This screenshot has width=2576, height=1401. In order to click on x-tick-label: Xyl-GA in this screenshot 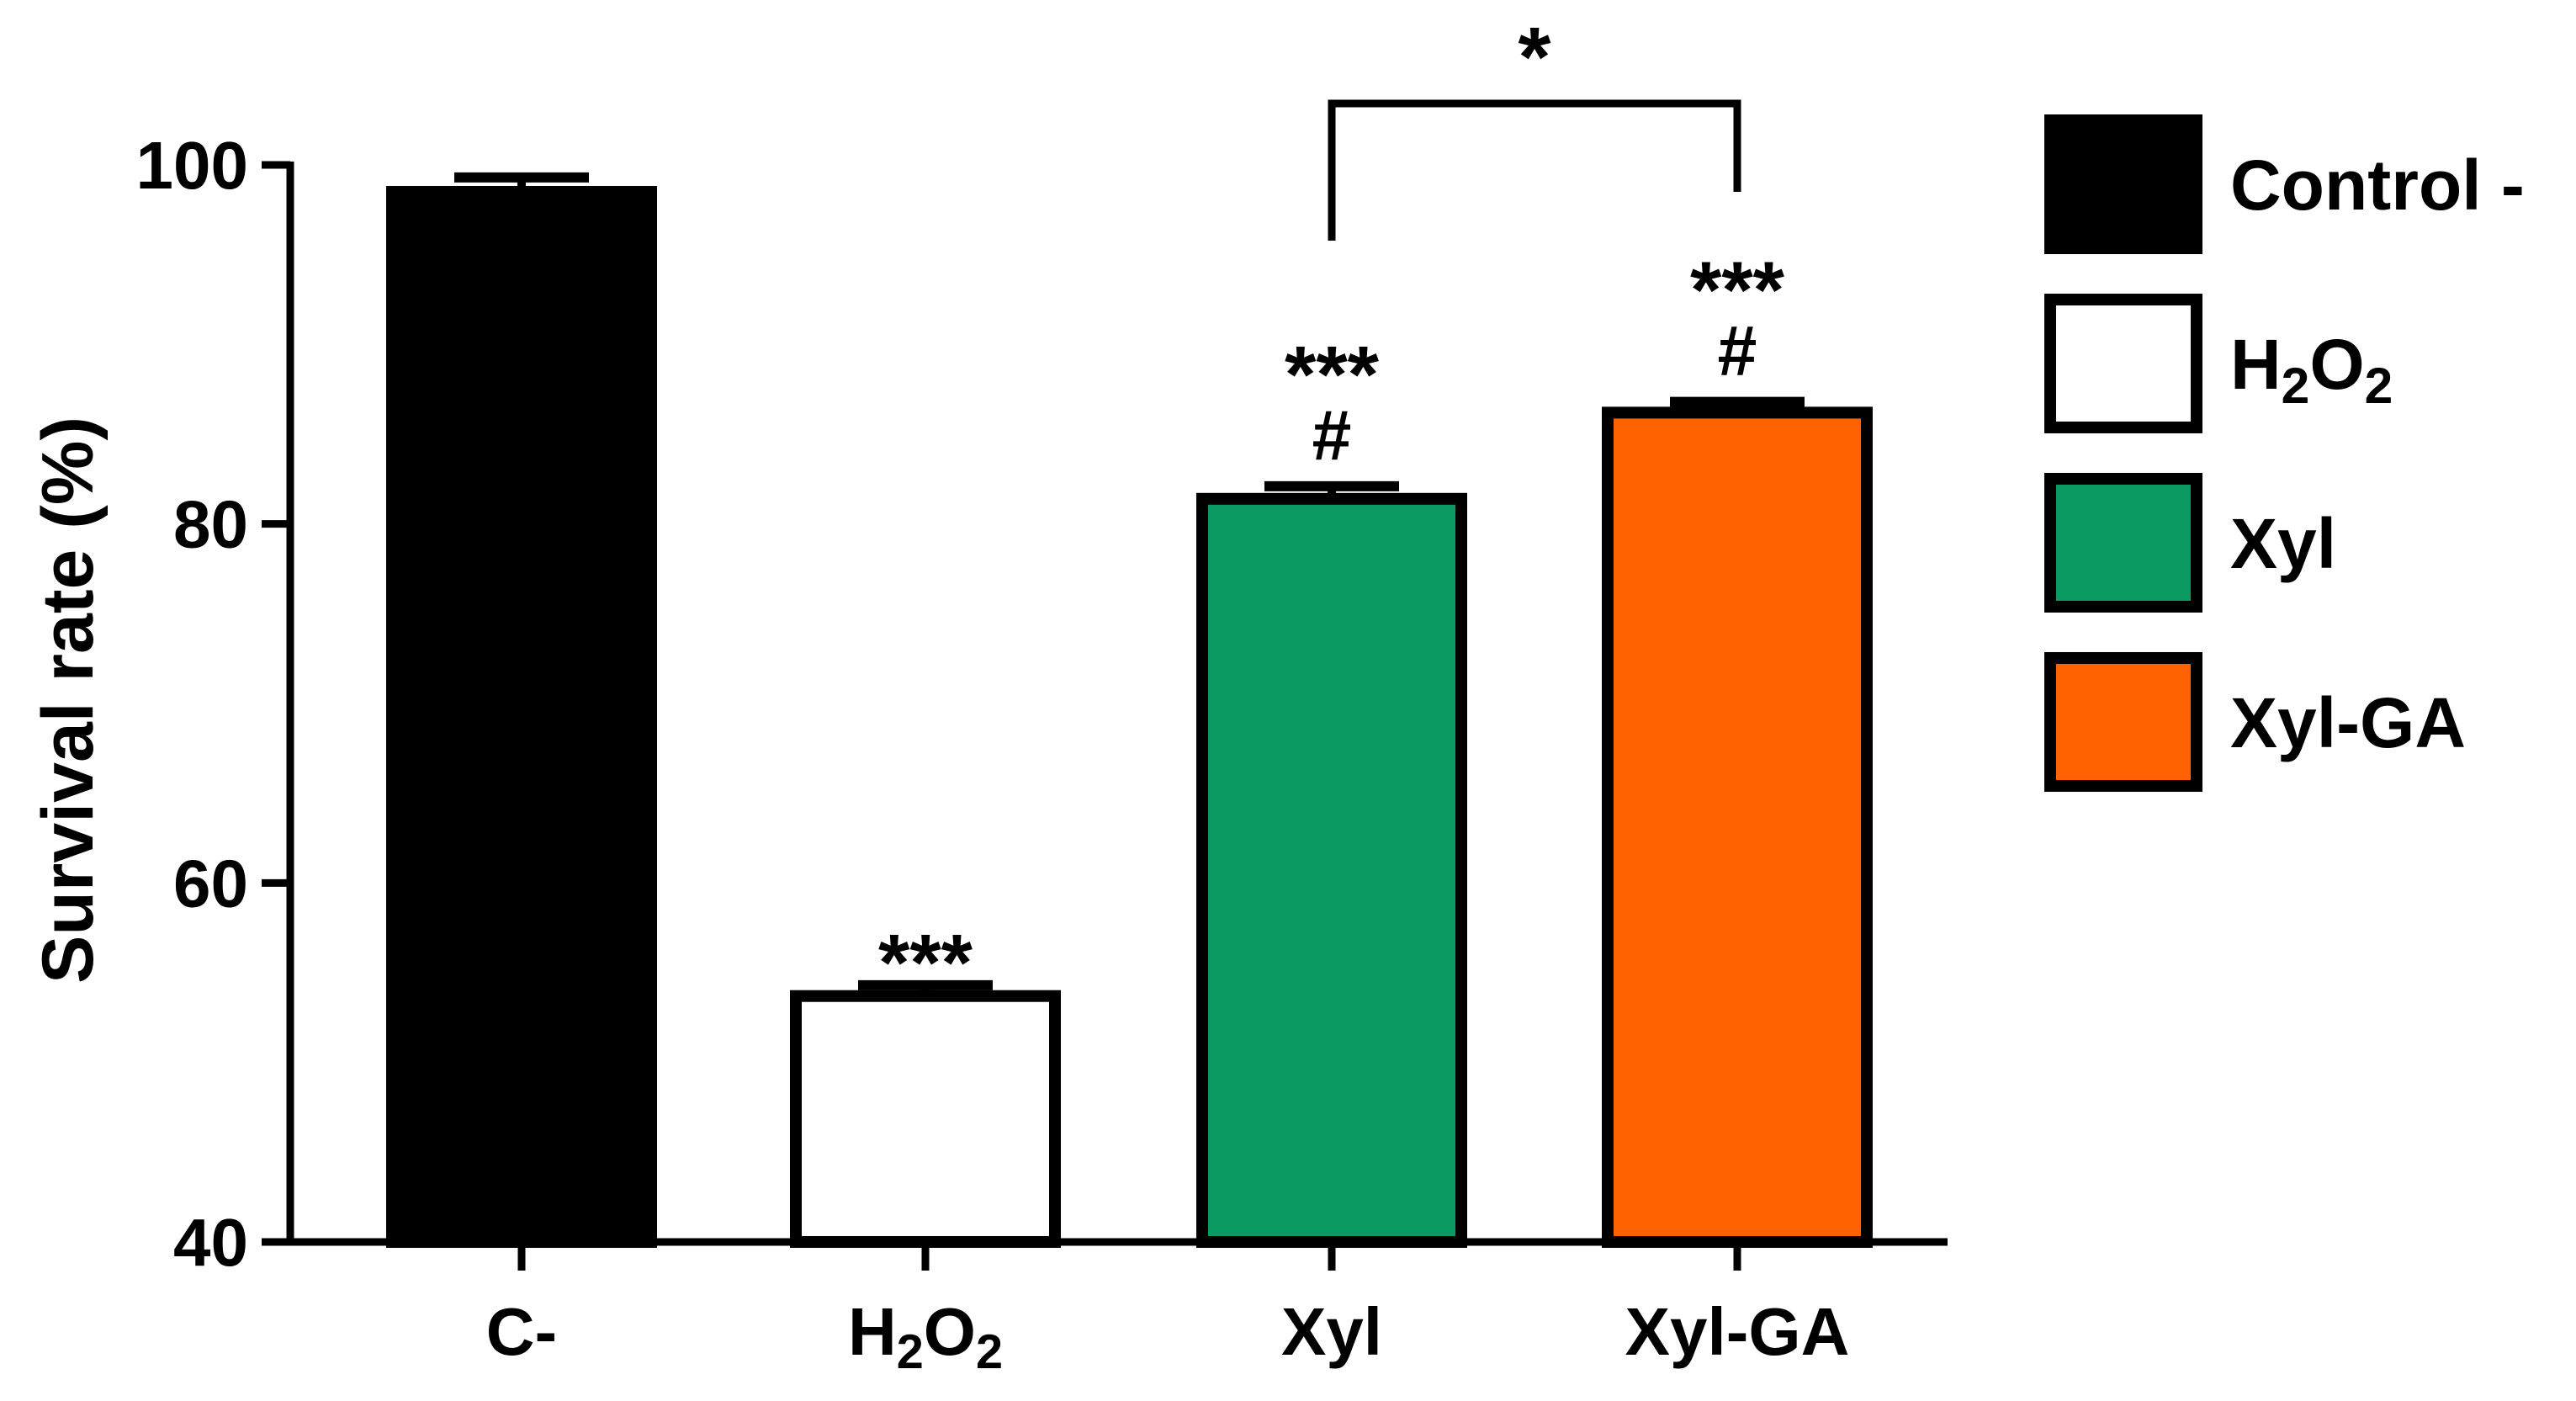, I will do `click(1737, 1331)`.